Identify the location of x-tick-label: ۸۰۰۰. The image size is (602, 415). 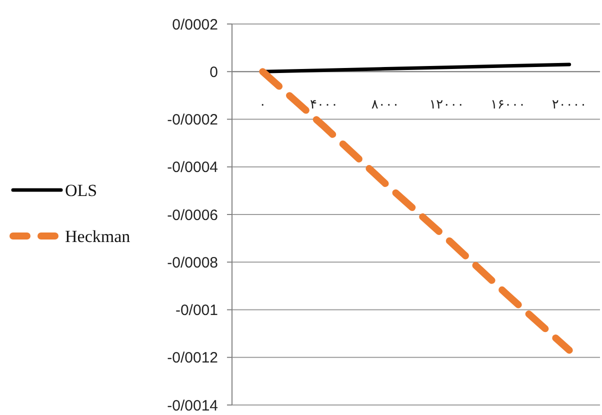
(385, 105).